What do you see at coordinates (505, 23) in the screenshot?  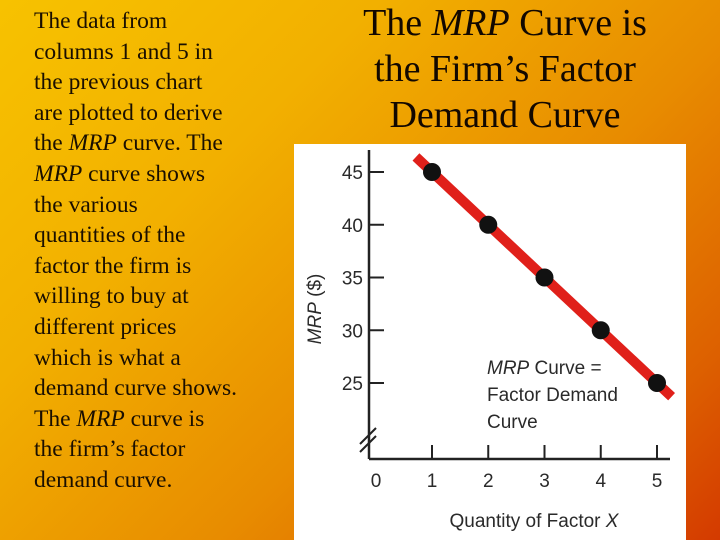 I see `title-line-1: The MRP Curve is` at bounding box center [505, 23].